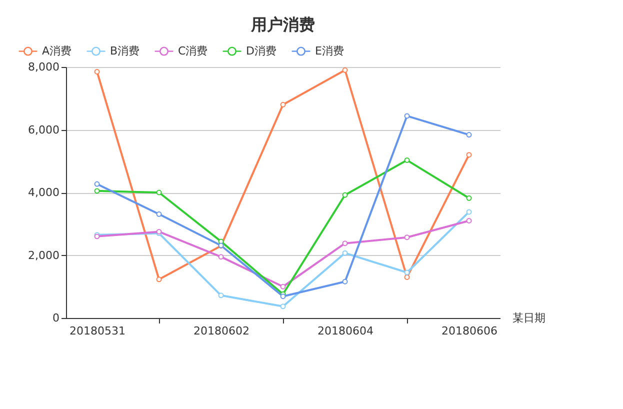 This screenshot has width=623, height=409. What do you see at coordinates (329, 51) in the screenshot?
I see `legend-label: E消费` at bounding box center [329, 51].